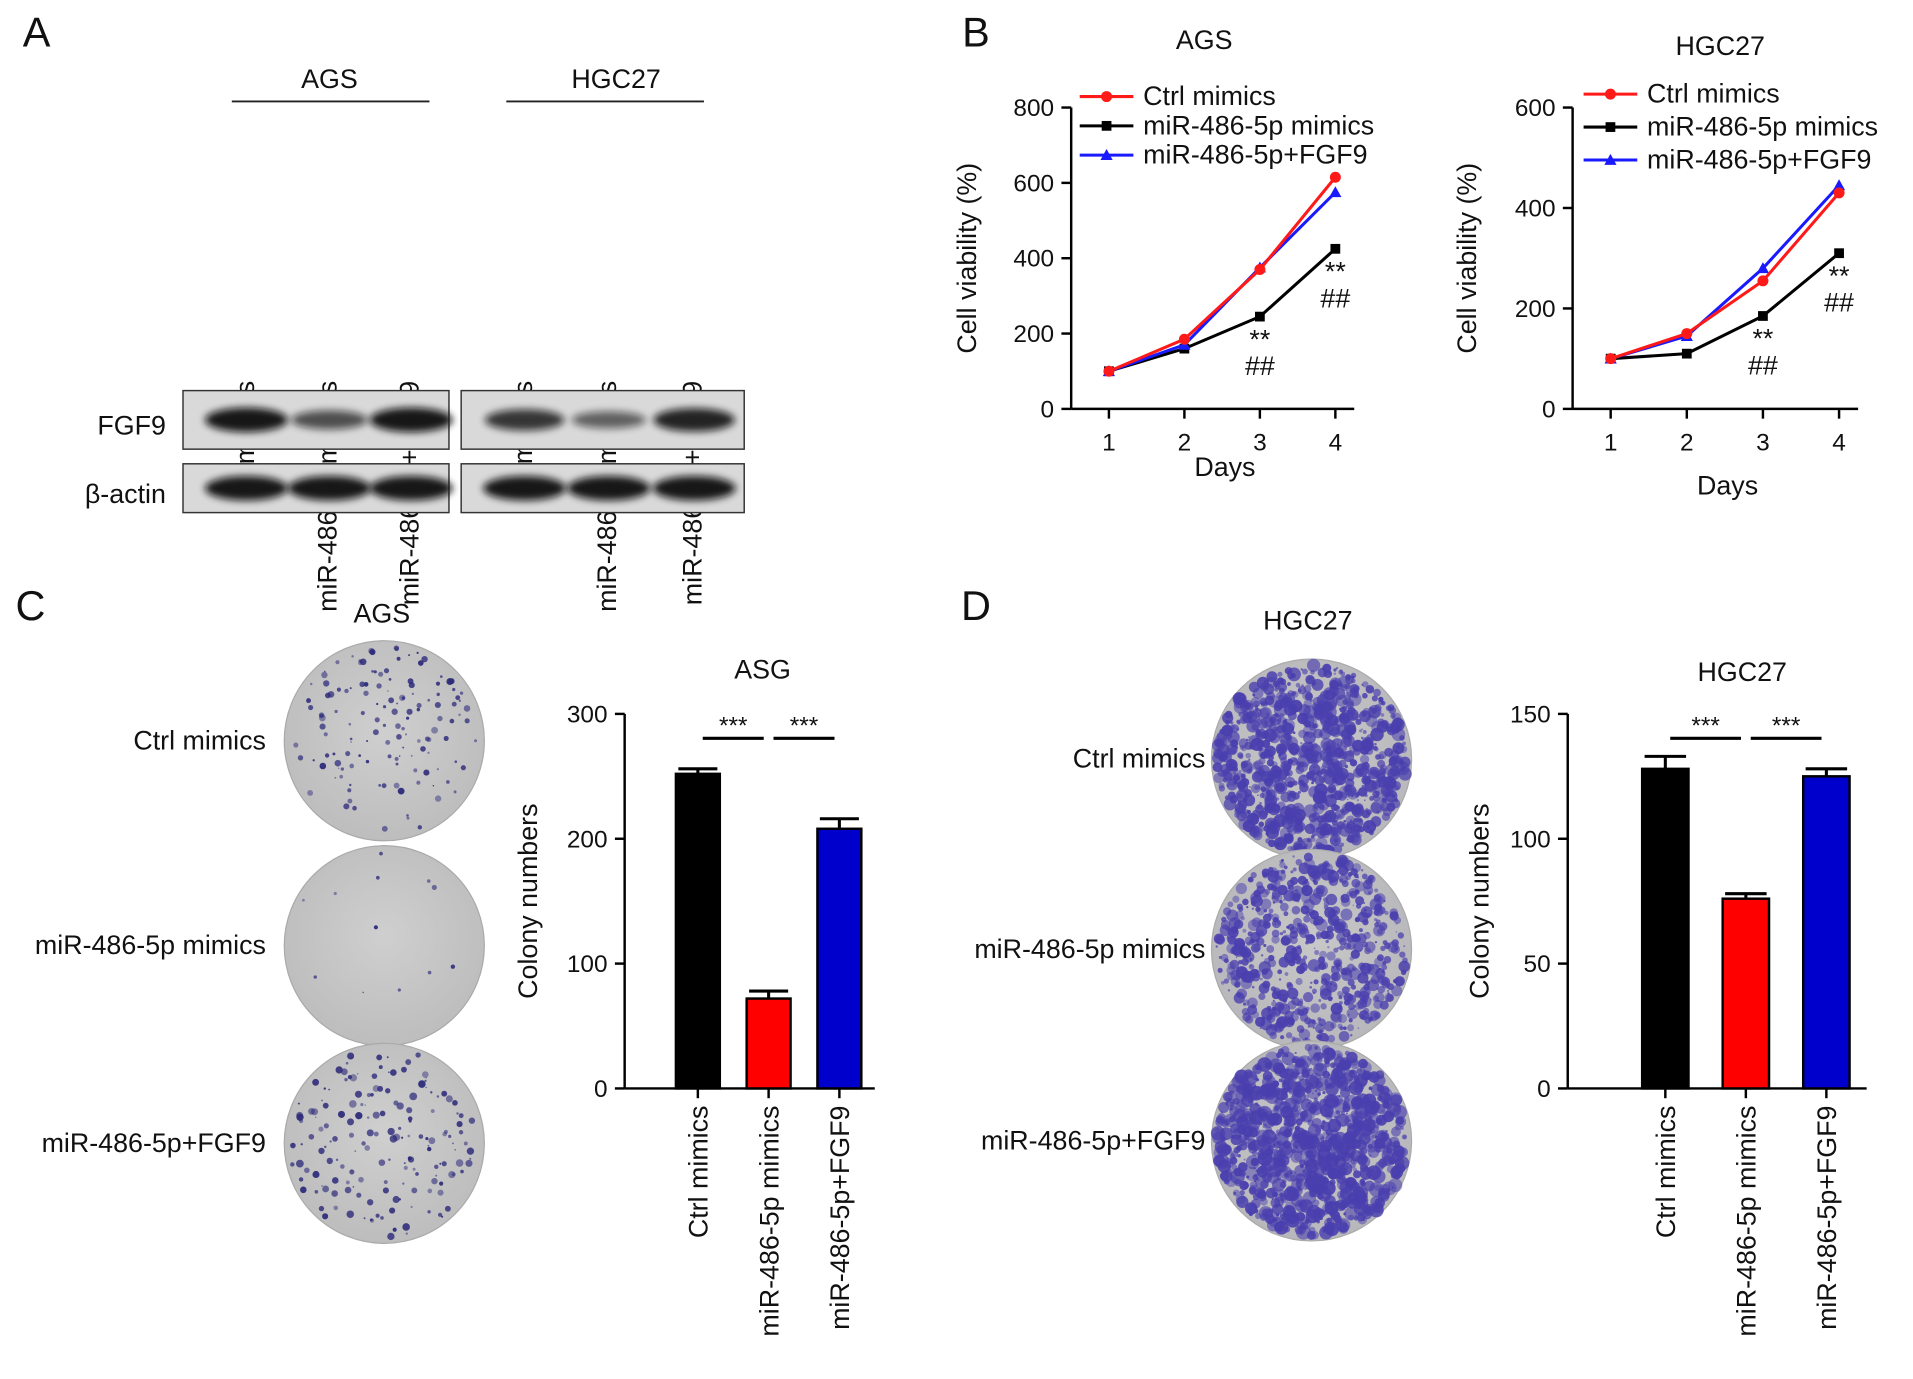  Describe the element at coordinates (246, 488) in the screenshot. I see `blot-band` at that location.